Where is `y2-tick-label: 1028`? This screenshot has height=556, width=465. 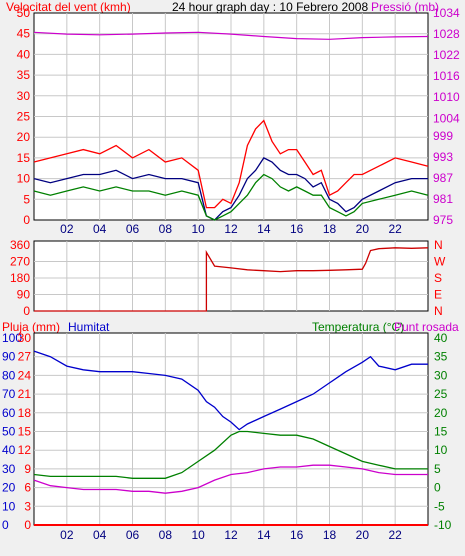 y2-tick-label: 1028 is located at coordinates (446, 34).